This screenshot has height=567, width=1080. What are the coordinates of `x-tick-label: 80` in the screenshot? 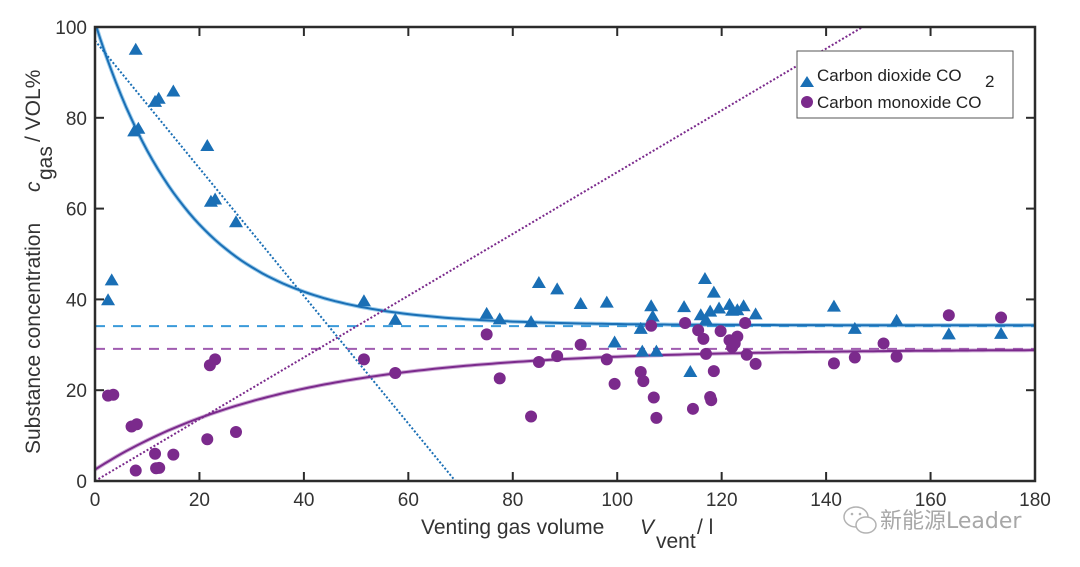 It's located at (512, 500).